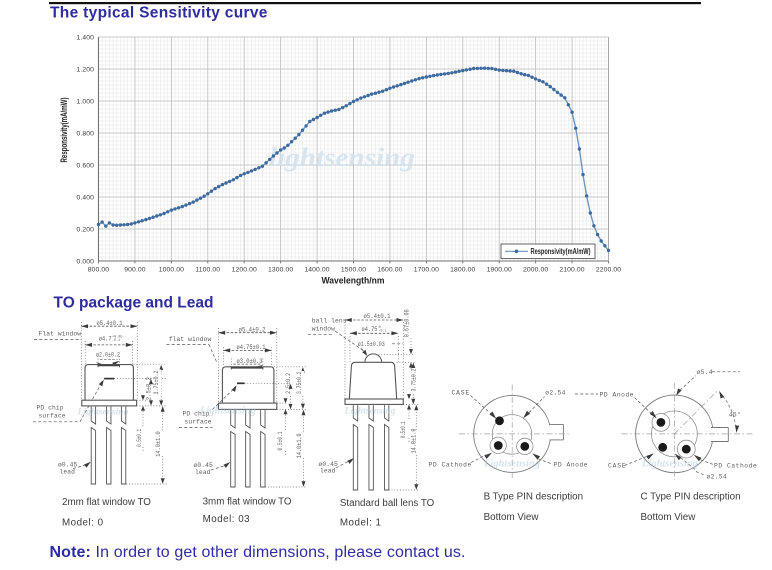 This screenshot has height=570, width=772. Describe the element at coordinates (207, 270) in the screenshot. I see `svg-text: 1100.00` at that location.